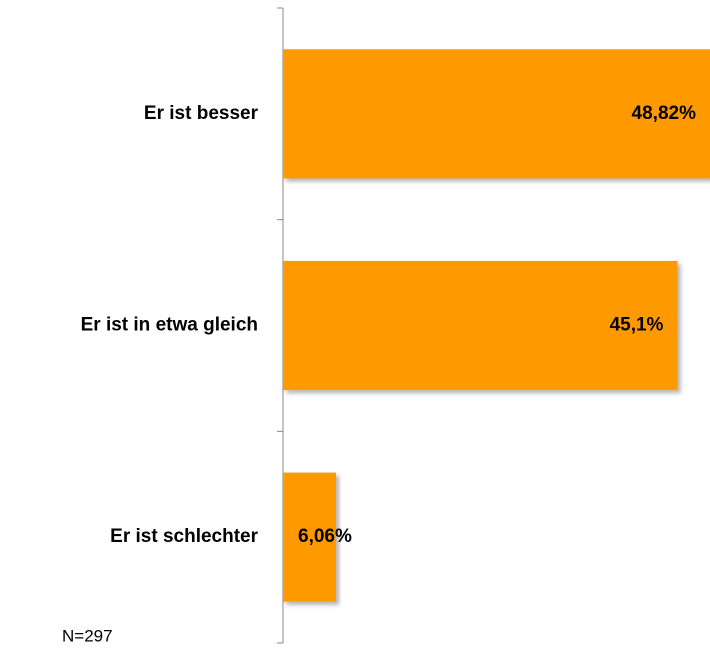  Describe the element at coordinates (664, 113) in the screenshot. I see `value-label: 48,82%` at that location.